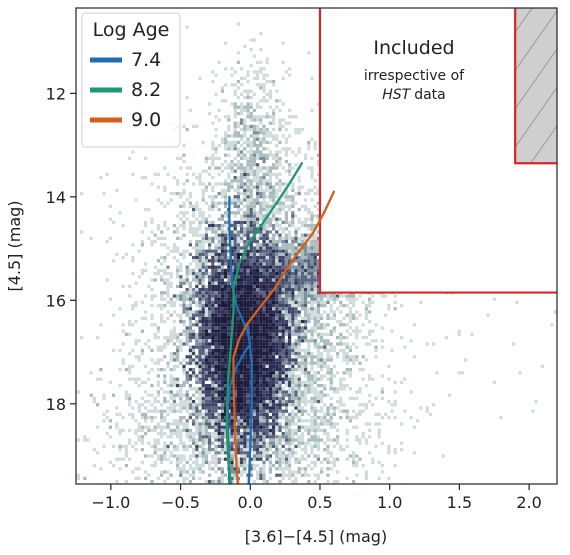  I want to click on excluded-region-border, so click(535, 86).